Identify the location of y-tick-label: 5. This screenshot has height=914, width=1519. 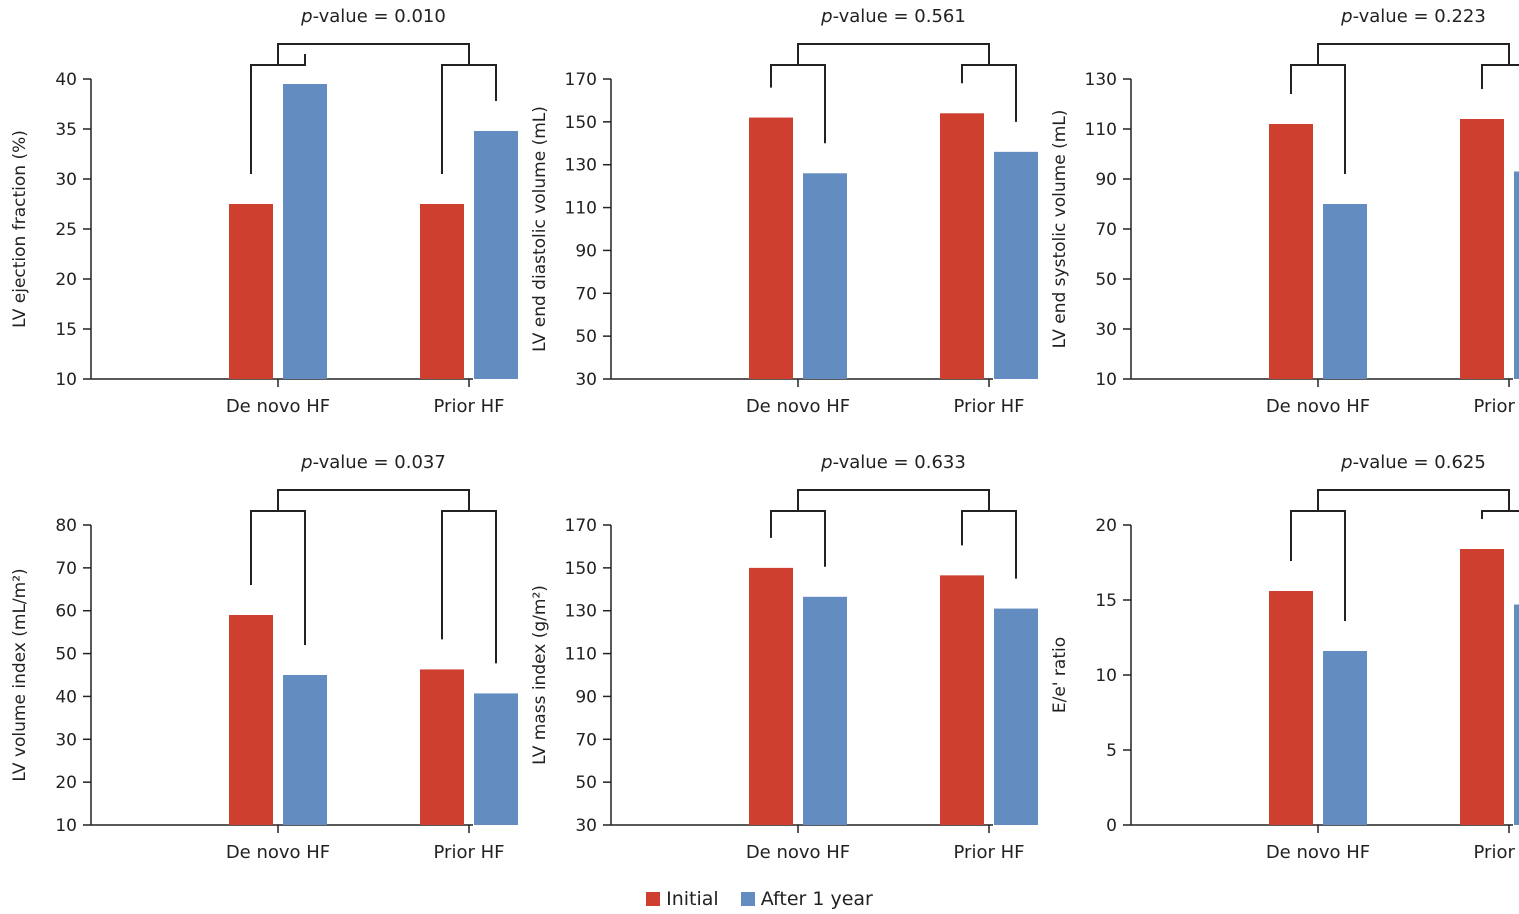
(1111, 751).